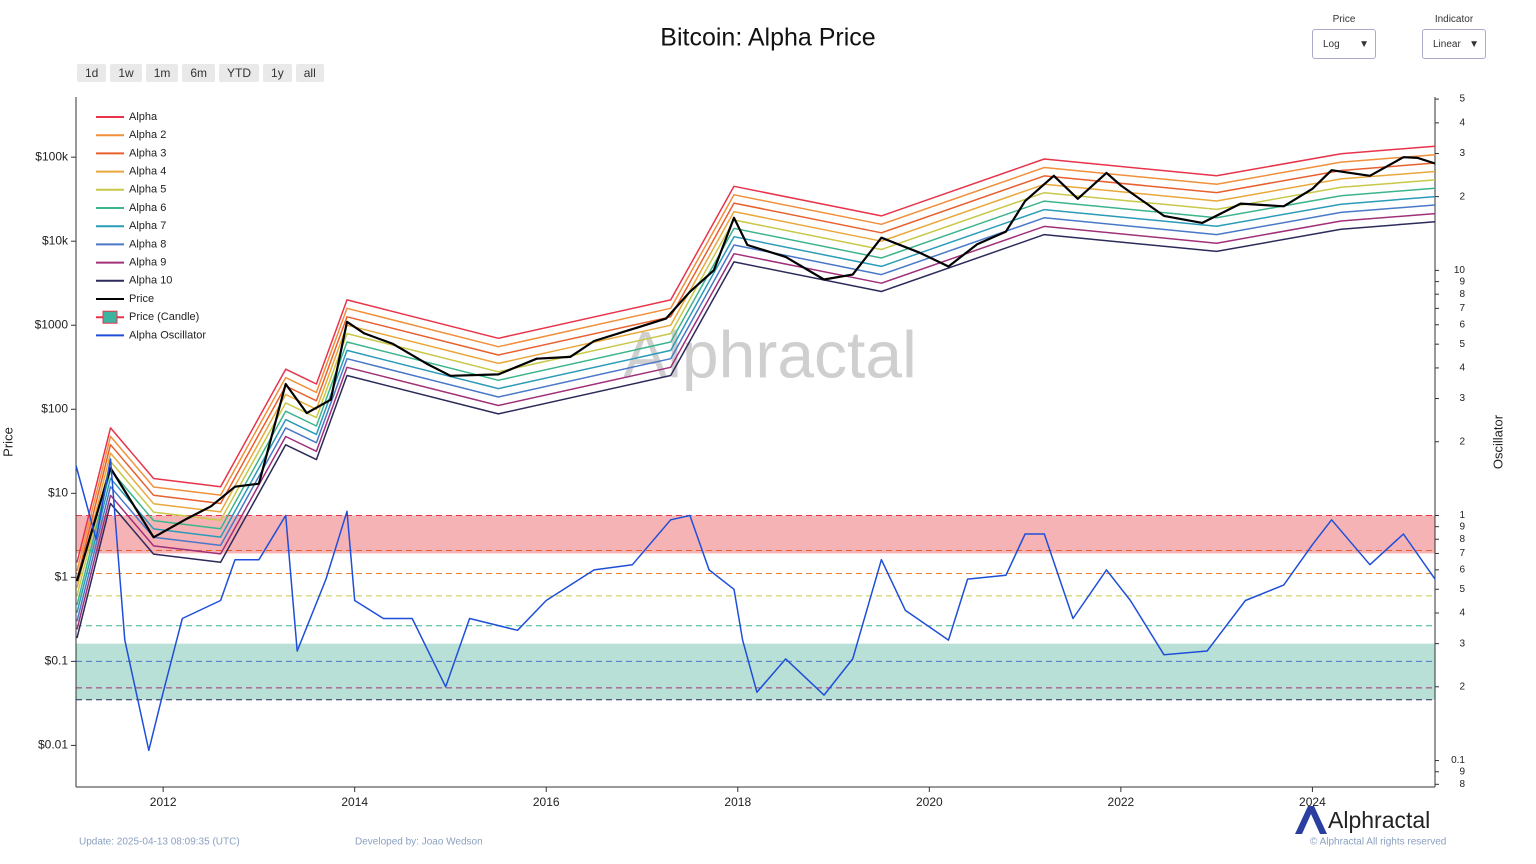  What do you see at coordinates (58, 492) in the screenshot?
I see `y-tick-label: $10` at bounding box center [58, 492].